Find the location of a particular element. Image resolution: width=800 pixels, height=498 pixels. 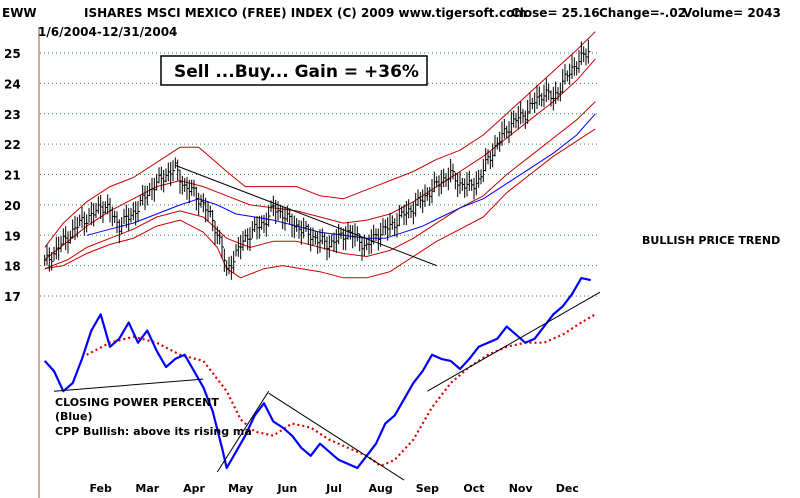

x-tick-label-apr: Apr is located at coordinates (194, 488).